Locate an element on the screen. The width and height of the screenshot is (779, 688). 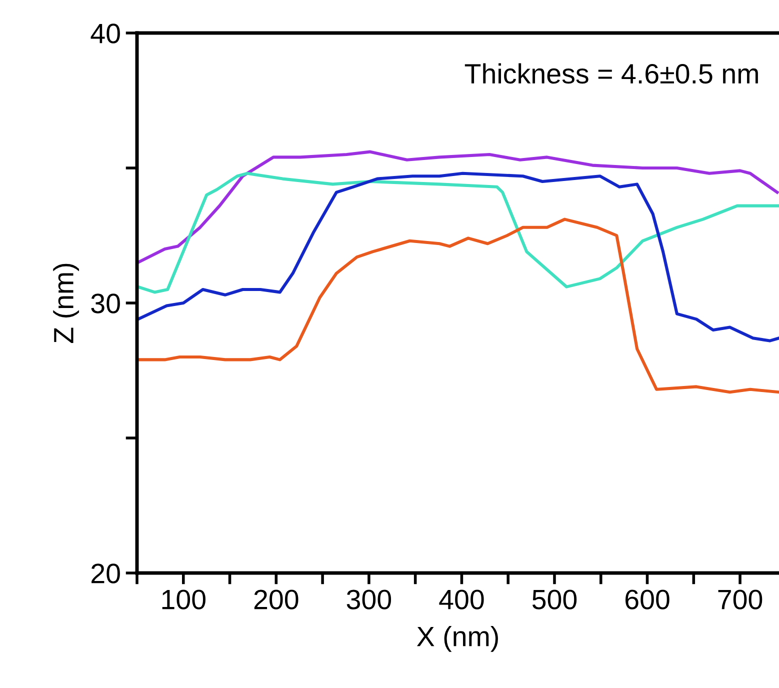
y-axis-title: Z (nm) is located at coordinates (66, 303).